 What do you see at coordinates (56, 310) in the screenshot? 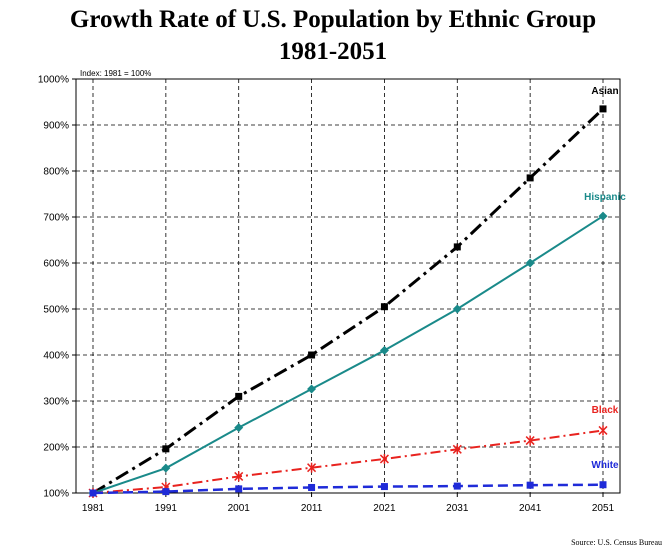
I see `y-tick-label: 500%` at bounding box center [56, 310].